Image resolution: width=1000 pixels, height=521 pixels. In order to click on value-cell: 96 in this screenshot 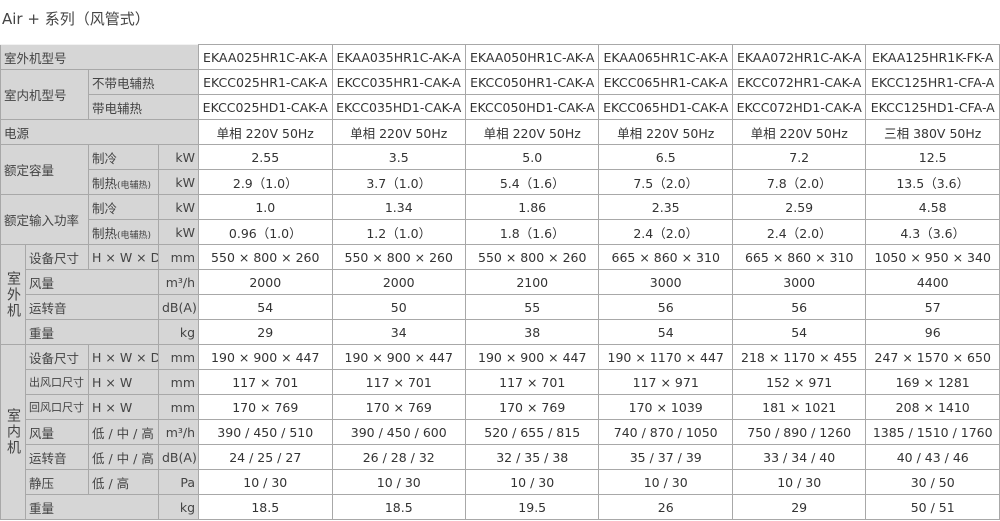, I will do `click(932, 332)`.